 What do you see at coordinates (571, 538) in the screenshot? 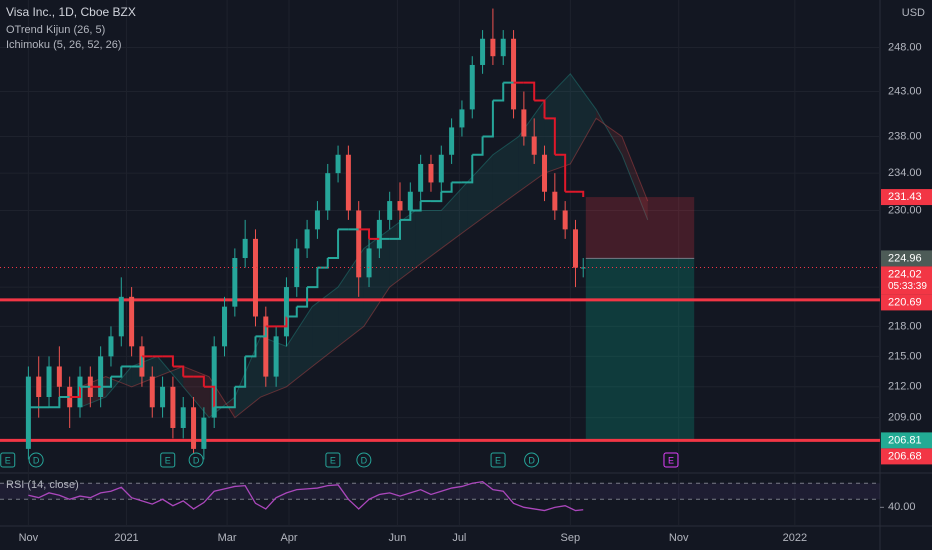
I see `x-tick-label: Sep` at bounding box center [571, 538].